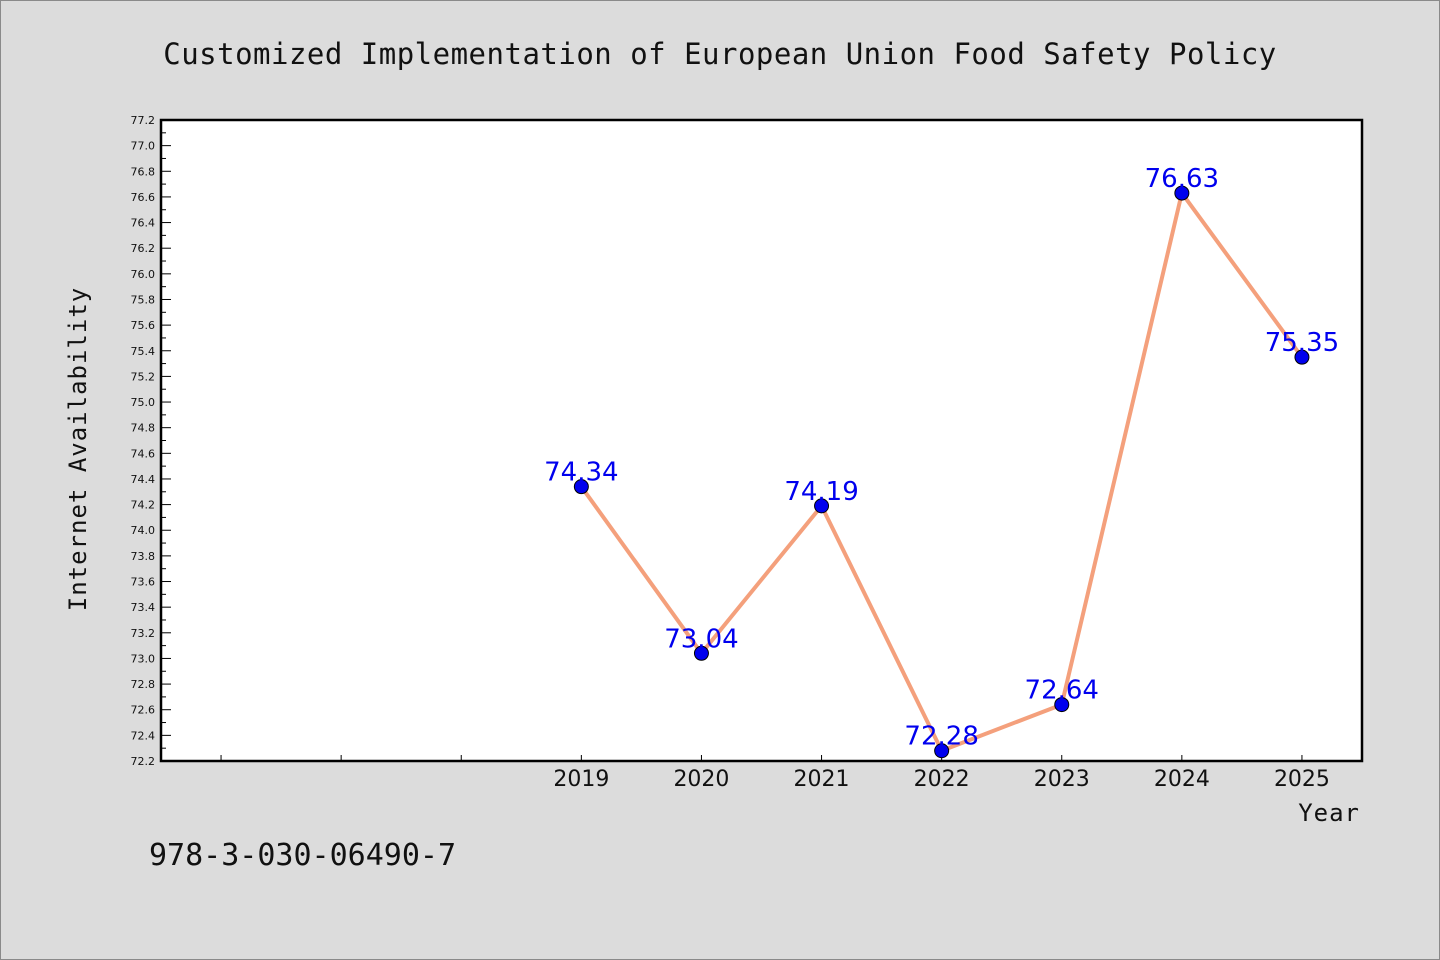 The image size is (1440, 960). I want to click on data-label: 75.35, so click(1302, 343).